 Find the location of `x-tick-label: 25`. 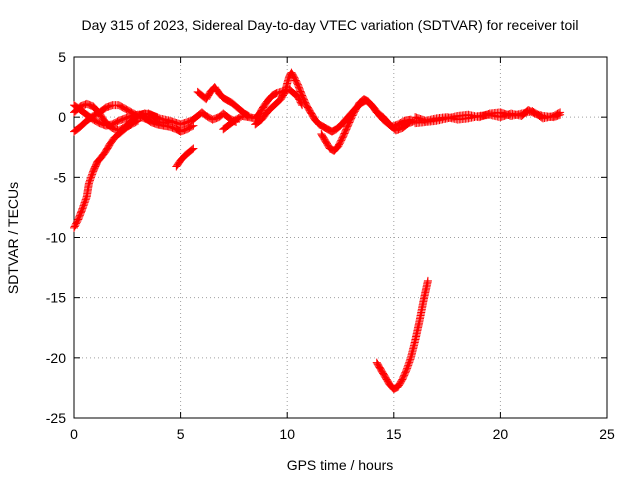

x-tick-label: 25 is located at coordinates (607, 434).